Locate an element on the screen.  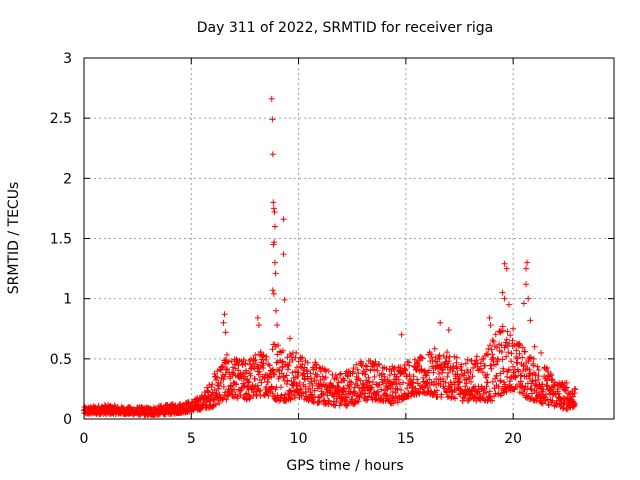
x-tick-label: 5 is located at coordinates (191, 439).